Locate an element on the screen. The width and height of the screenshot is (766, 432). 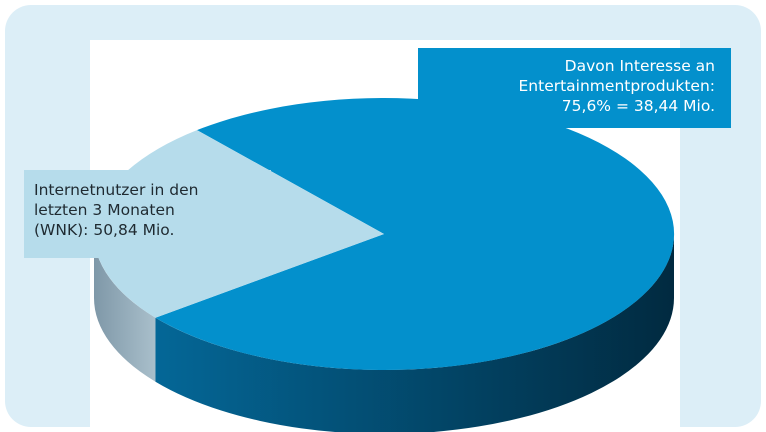
slice-label-line: 75,6% = 38,44 Mio. is located at coordinates (638, 106).